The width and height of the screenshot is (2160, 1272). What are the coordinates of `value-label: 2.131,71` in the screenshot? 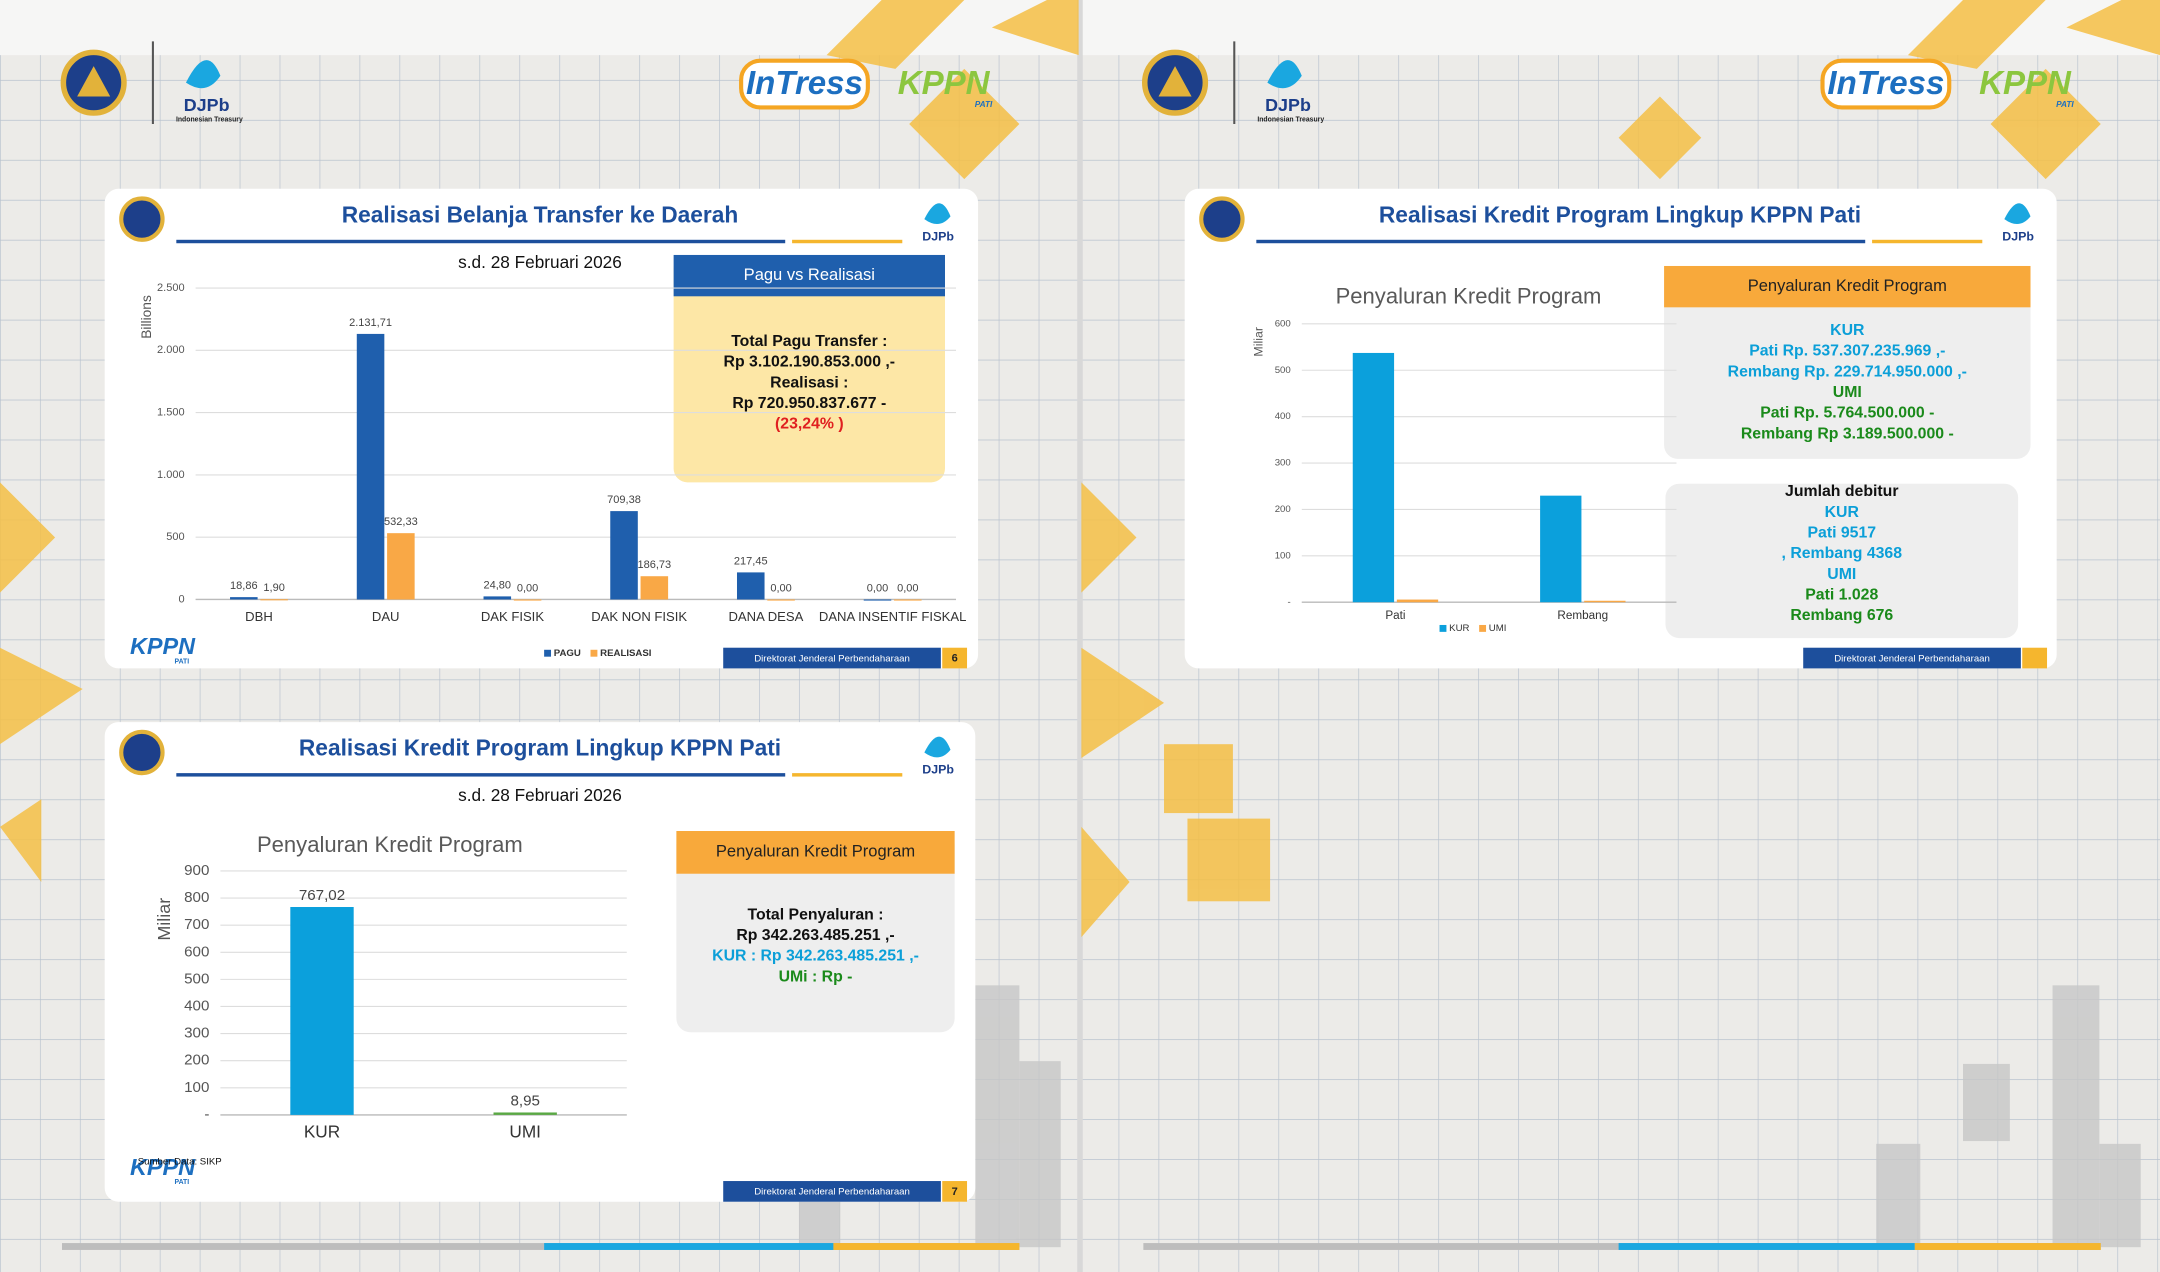 It's located at (370, 323).